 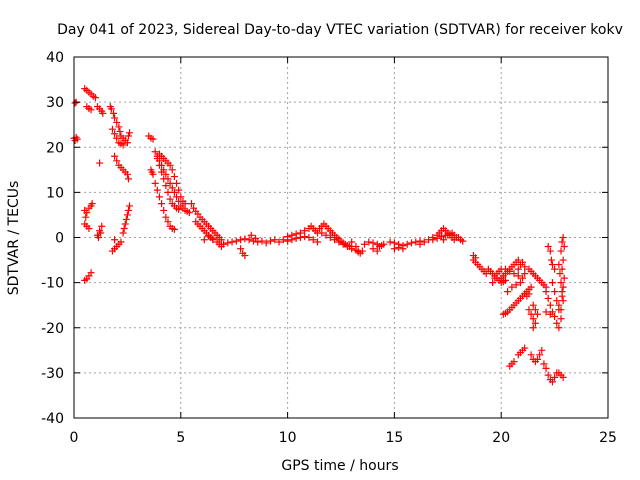 I want to click on y-tick-label: -30, so click(x=52, y=374).